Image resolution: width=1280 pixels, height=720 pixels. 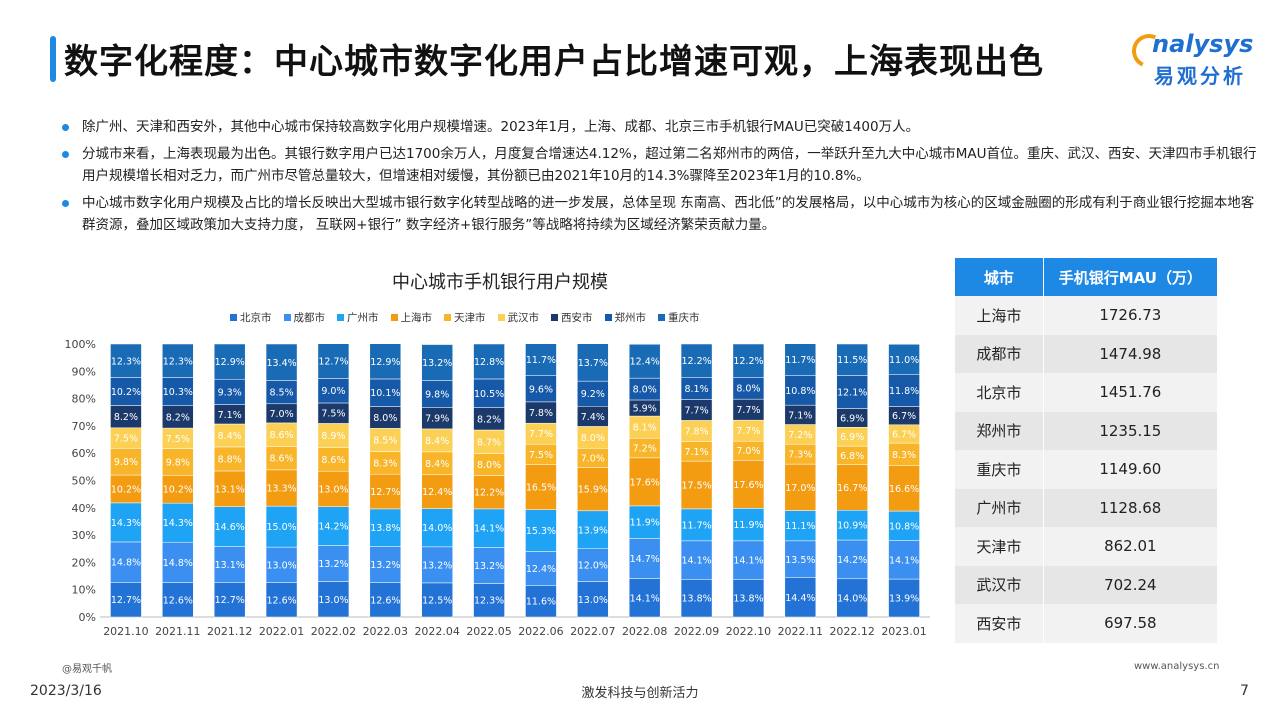 I want to click on legend-label: 重庆市, so click(x=684, y=318).